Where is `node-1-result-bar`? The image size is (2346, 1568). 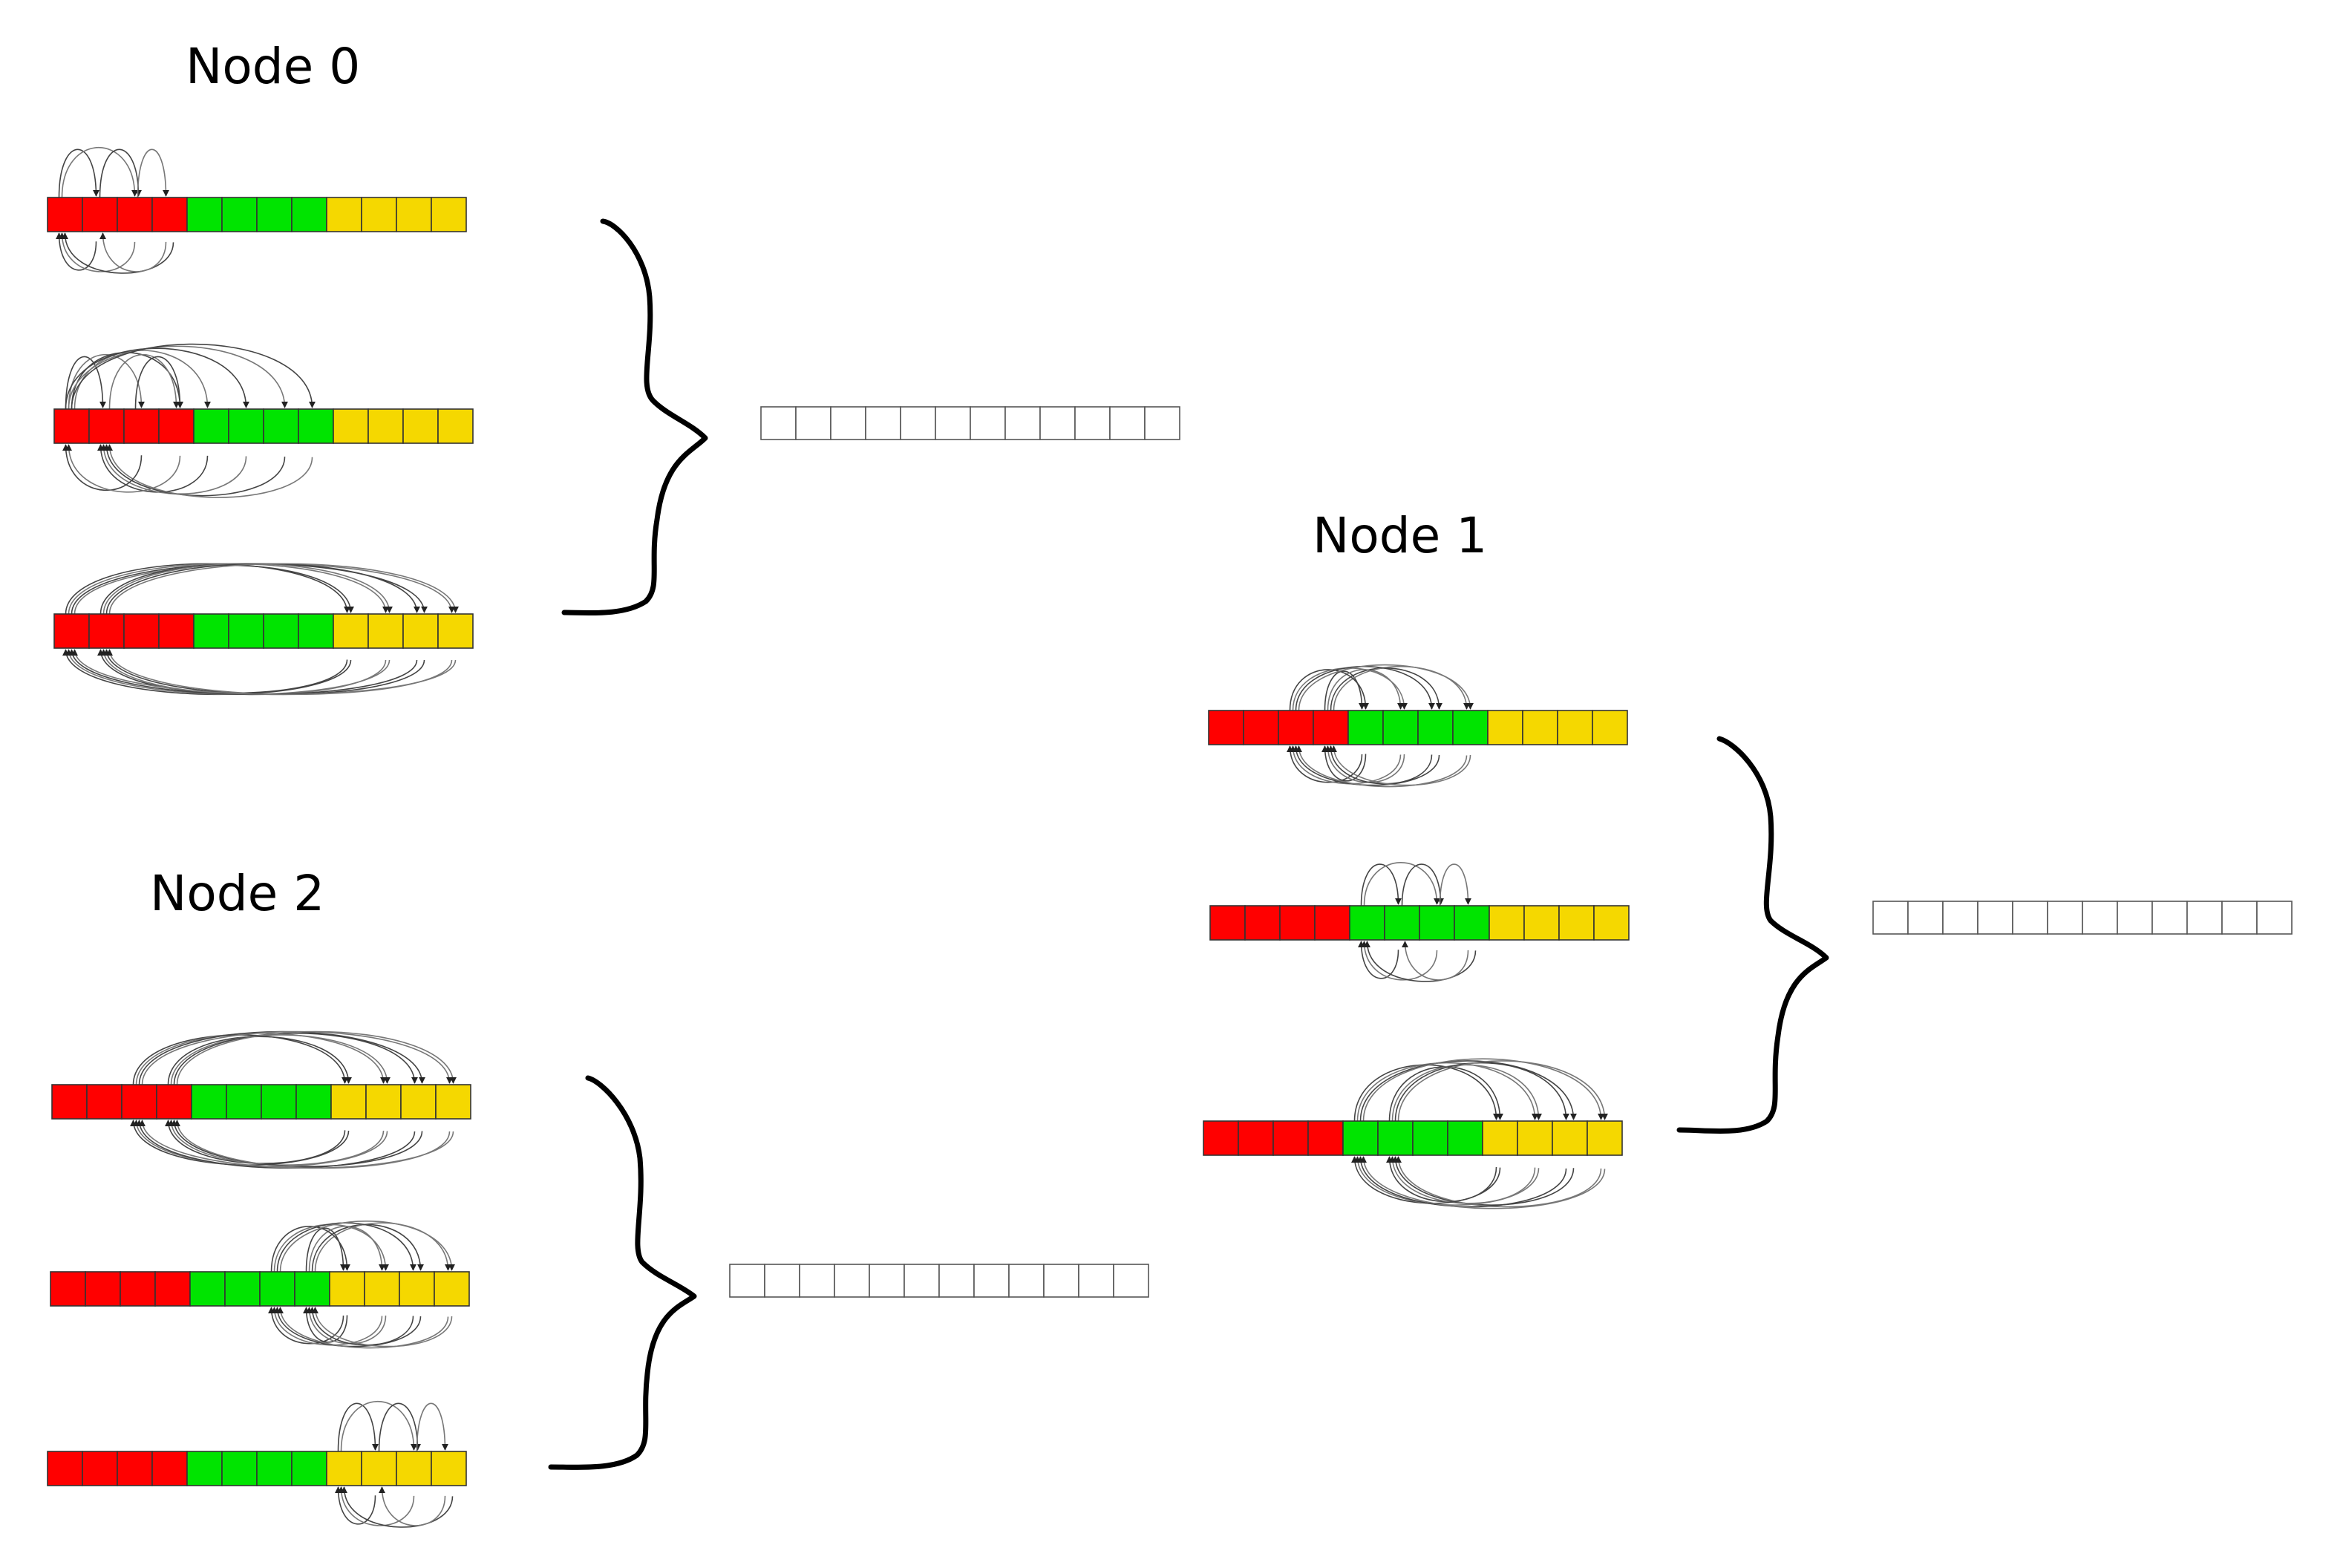
node-1-result-bar is located at coordinates (2082, 918).